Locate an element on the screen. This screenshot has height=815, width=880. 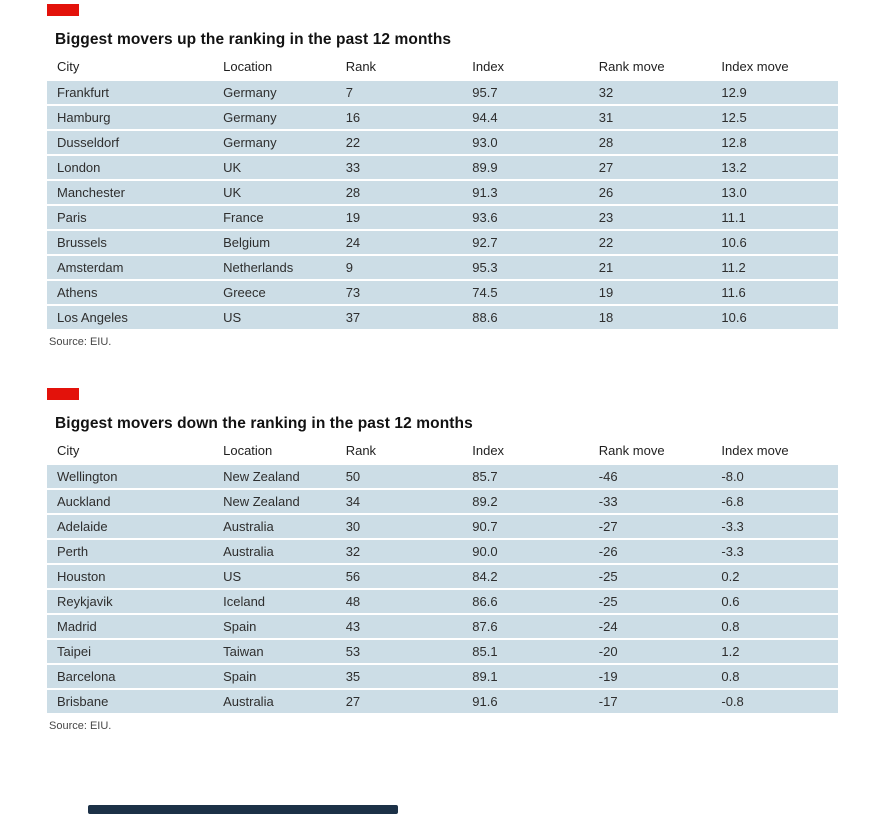
table-cell: Taipei is located at coordinates (130, 652).